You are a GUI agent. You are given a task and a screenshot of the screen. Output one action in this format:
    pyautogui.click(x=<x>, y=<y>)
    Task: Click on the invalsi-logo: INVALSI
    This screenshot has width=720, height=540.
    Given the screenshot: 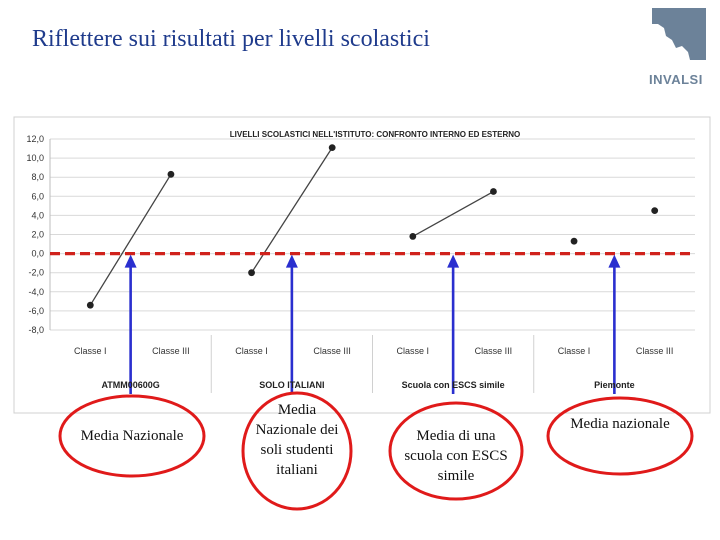 What is the action you would take?
    pyautogui.click(x=677, y=47)
    